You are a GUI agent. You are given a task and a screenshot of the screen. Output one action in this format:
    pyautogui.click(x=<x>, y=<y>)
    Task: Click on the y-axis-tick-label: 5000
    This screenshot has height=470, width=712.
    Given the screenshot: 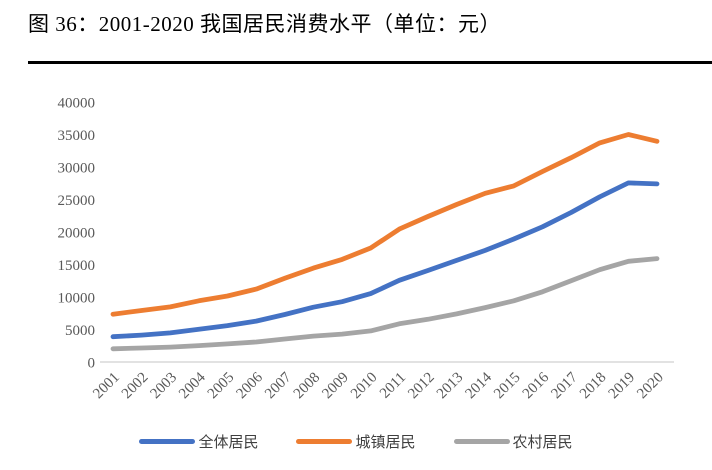 What is the action you would take?
    pyautogui.click(x=80, y=331)
    